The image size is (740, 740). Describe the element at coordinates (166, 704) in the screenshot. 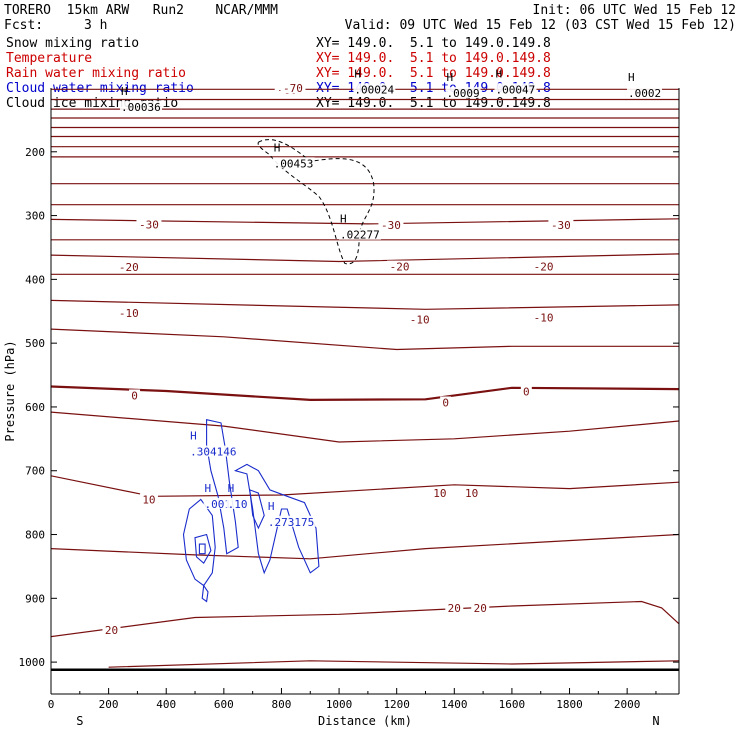

I see `x-tick-label: 400` at that location.